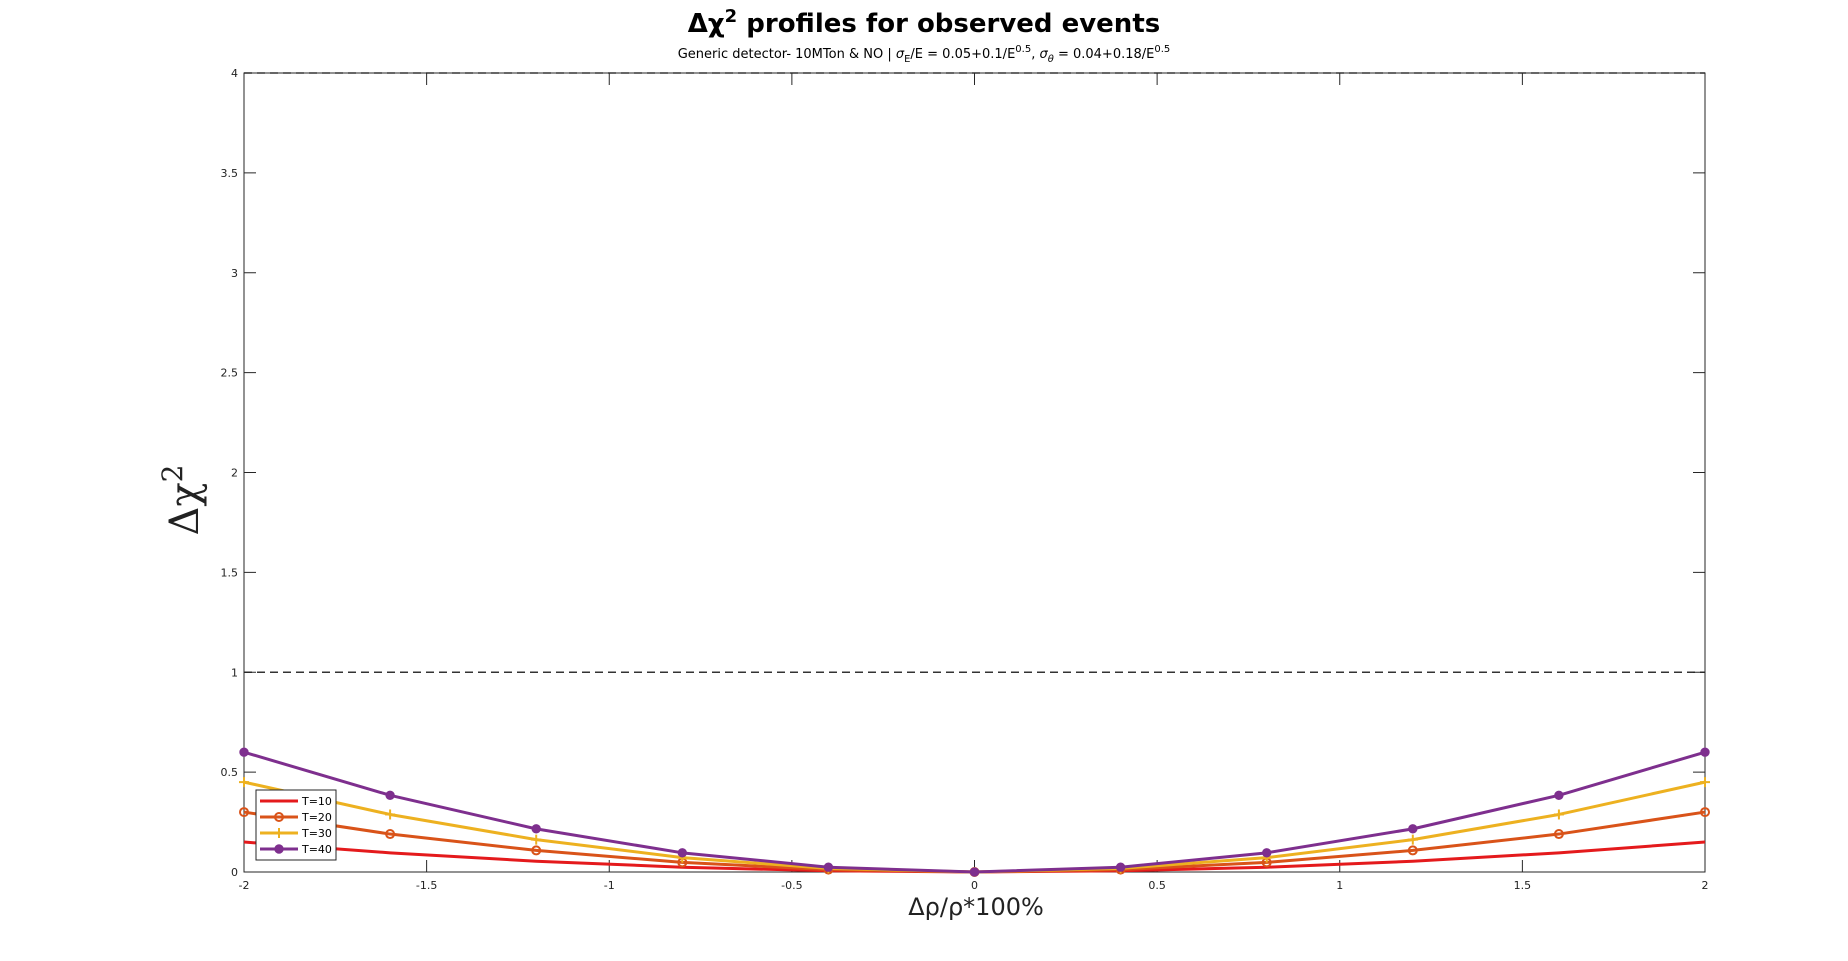 The height and width of the screenshot is (961, 1848). What do you see at coordinates (234, 273) in the screenshot?
I see `y-tick-label: 3` at bounding box center [234, 273].